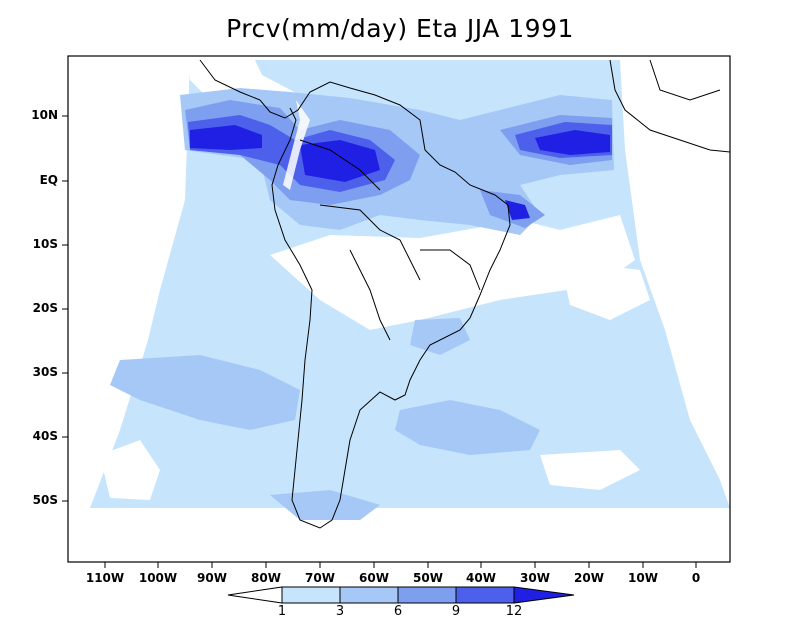 The width and height of the screenshot is (800, 619). I want to click on x-tick-label: 80W, so click(266, 578).